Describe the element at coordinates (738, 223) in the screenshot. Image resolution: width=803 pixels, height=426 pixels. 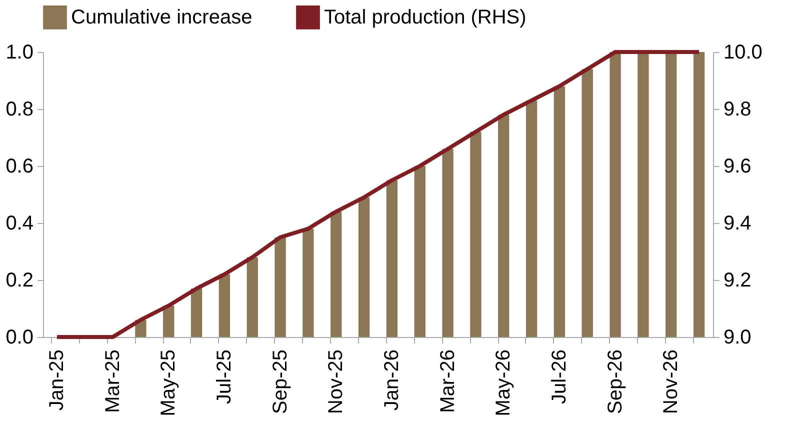
I see `y2-tick-label: 9.4` at that location.